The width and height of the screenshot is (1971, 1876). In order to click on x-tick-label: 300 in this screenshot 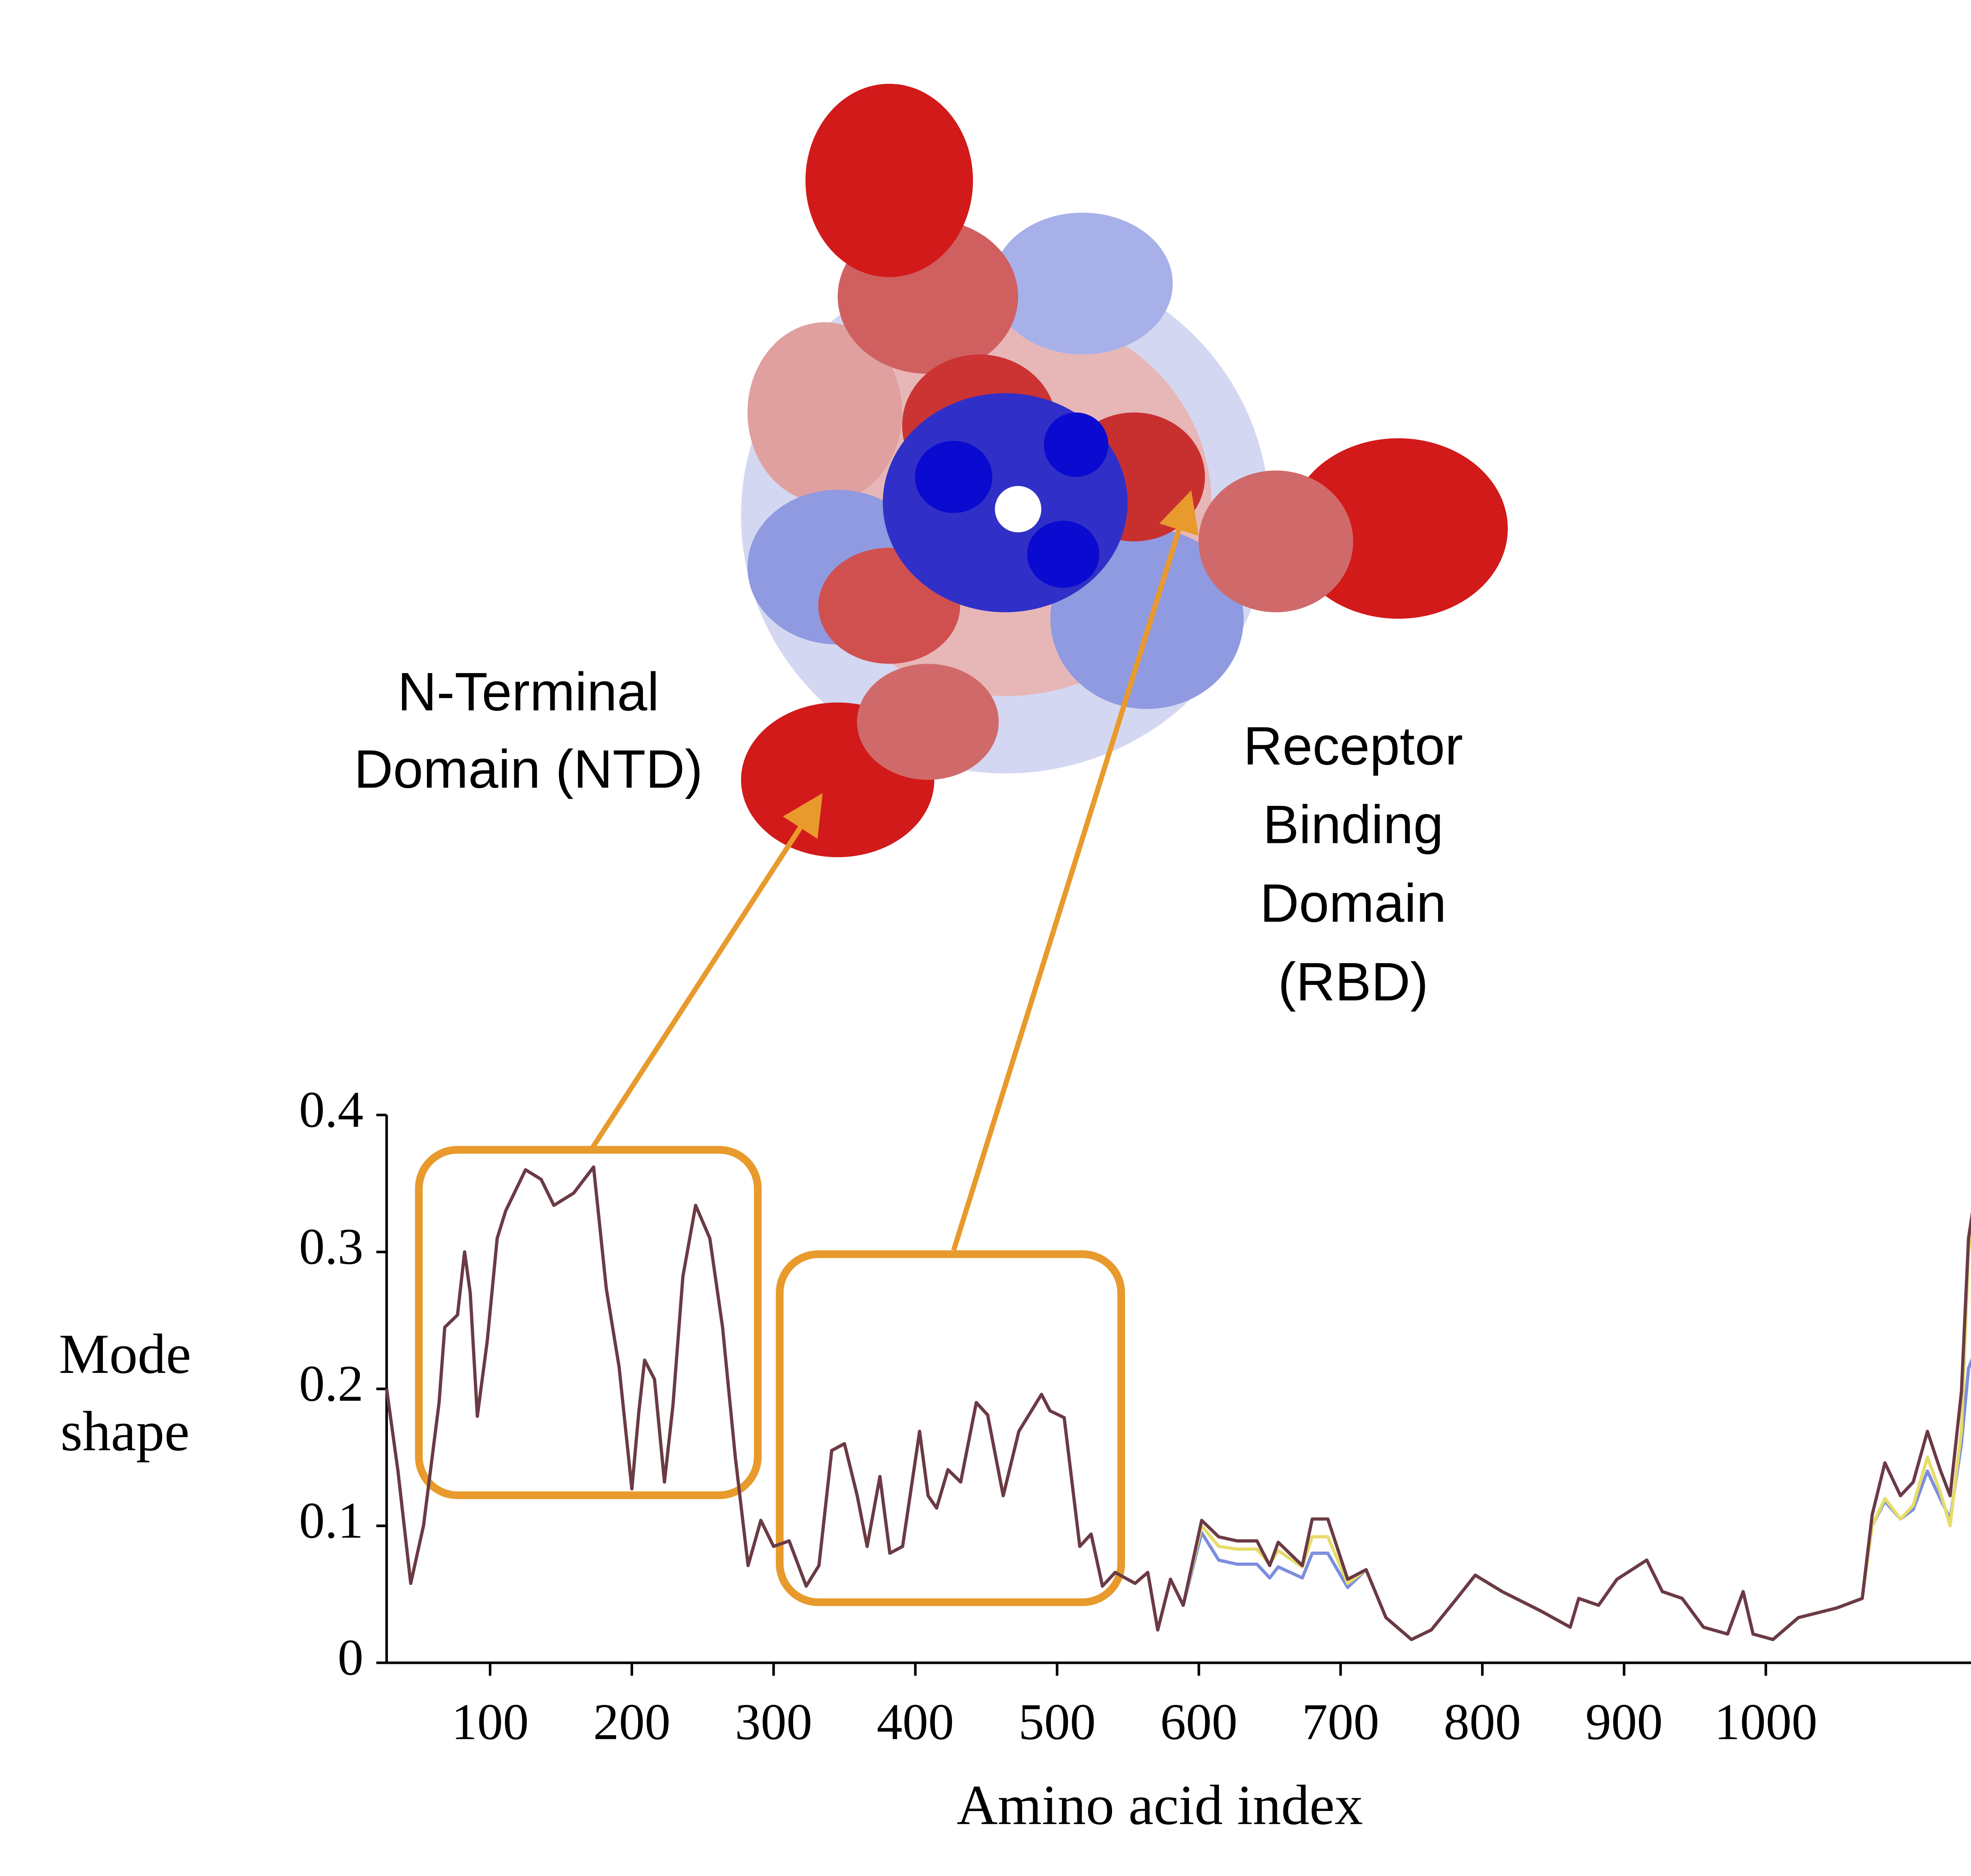, I will do `click(773, 1722)`.